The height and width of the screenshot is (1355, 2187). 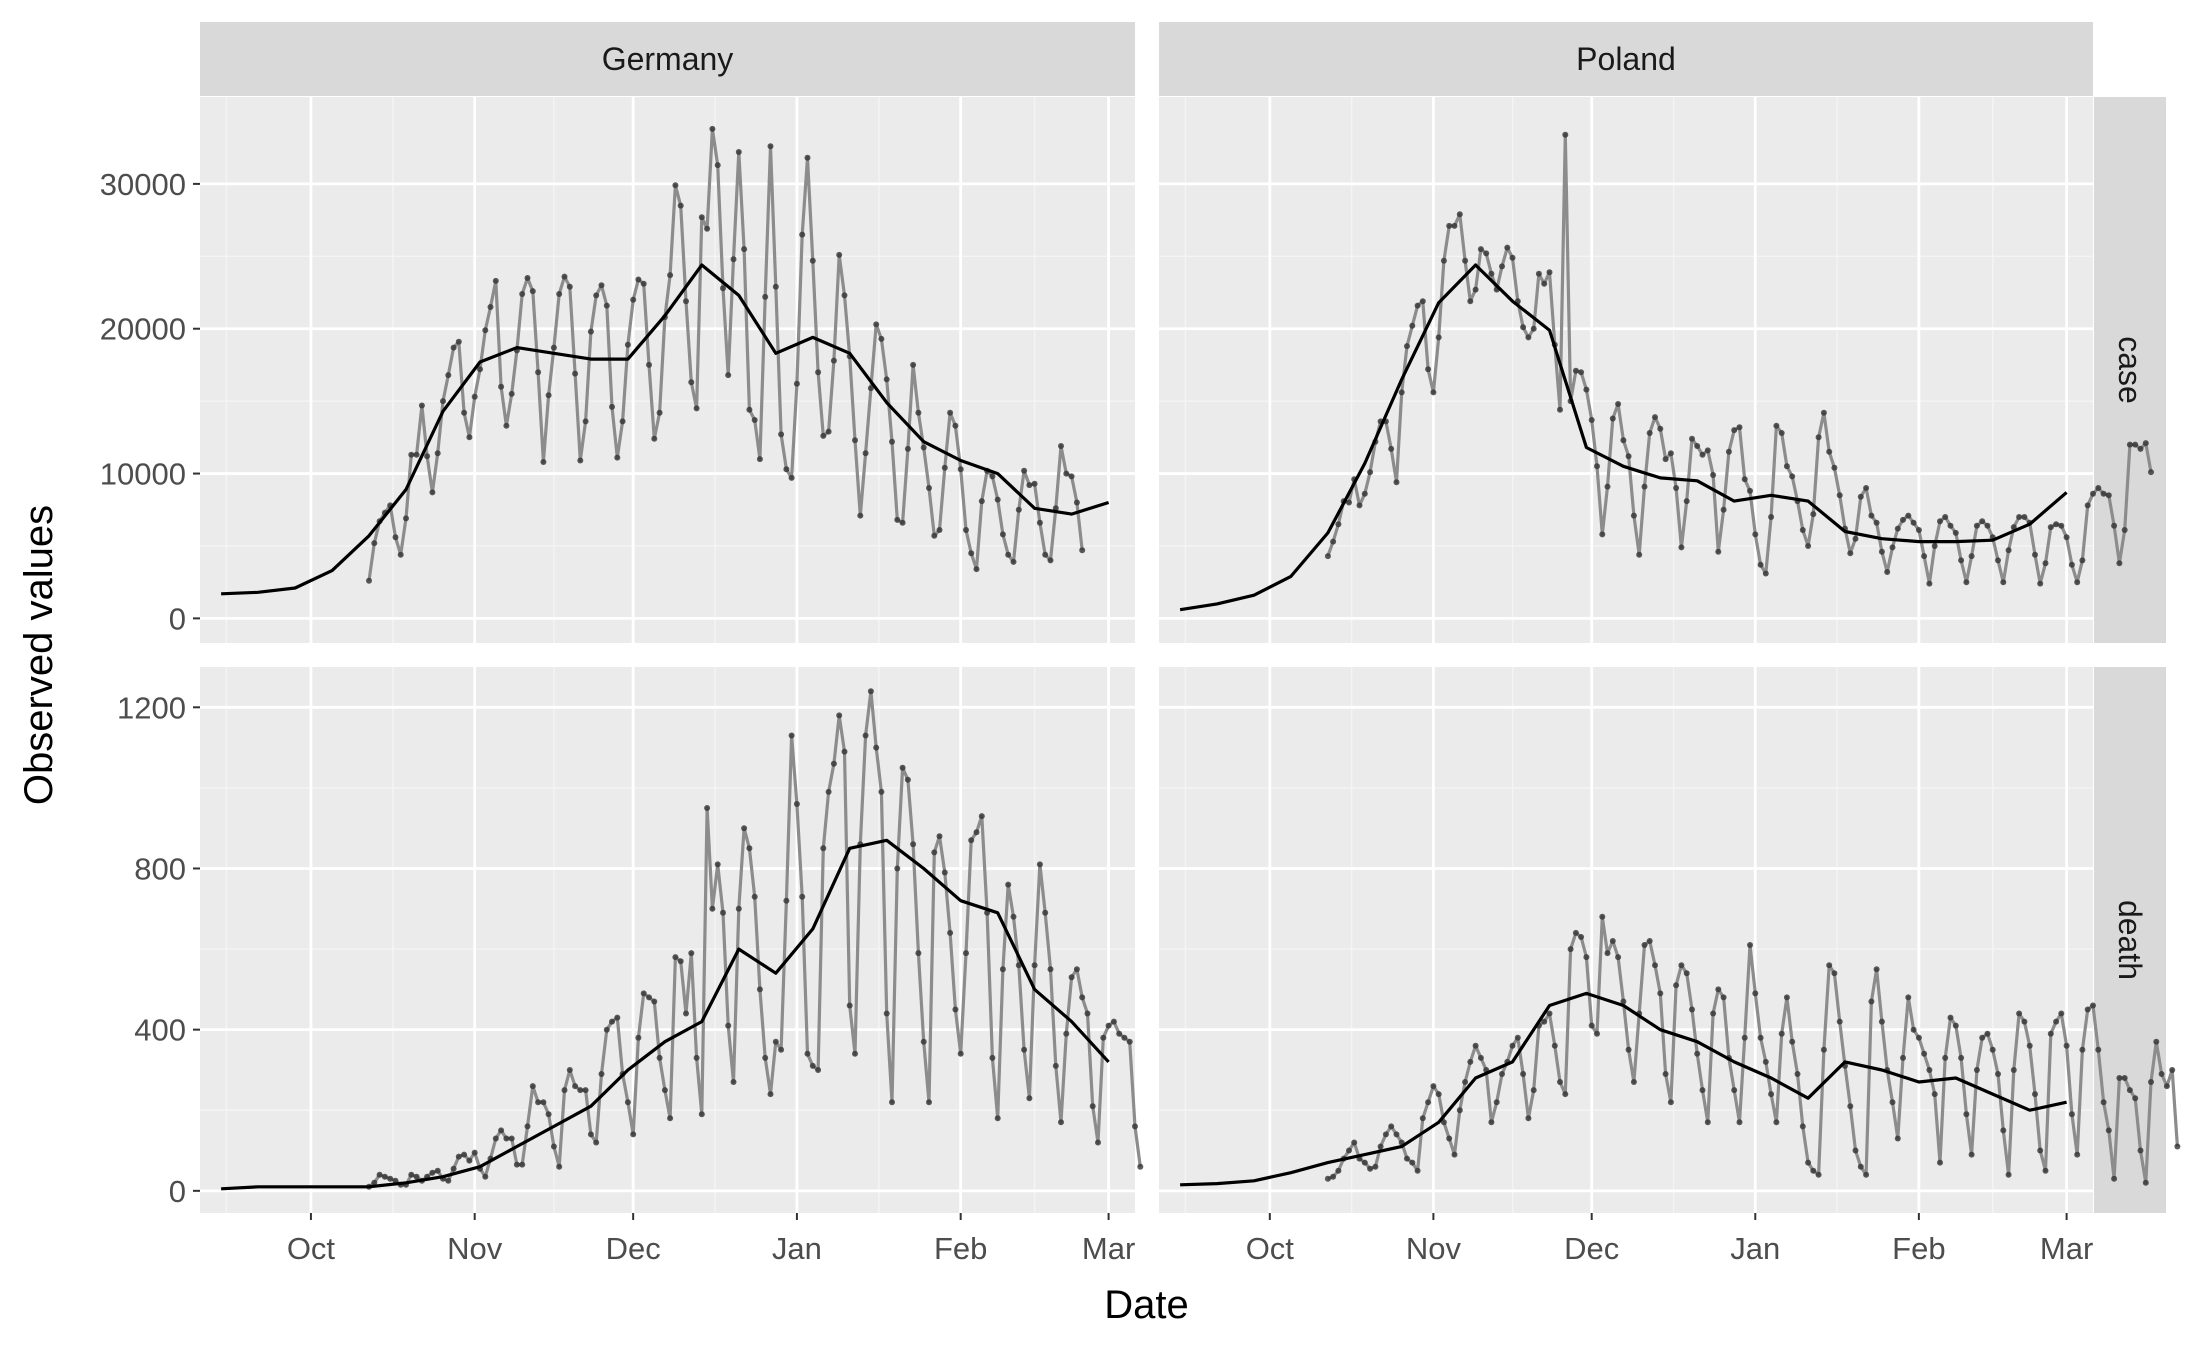 What do you see at coordinates (2130, 940) in the screenshot?
I see `facet-label-death: death` at bounding box center [2130, 940].